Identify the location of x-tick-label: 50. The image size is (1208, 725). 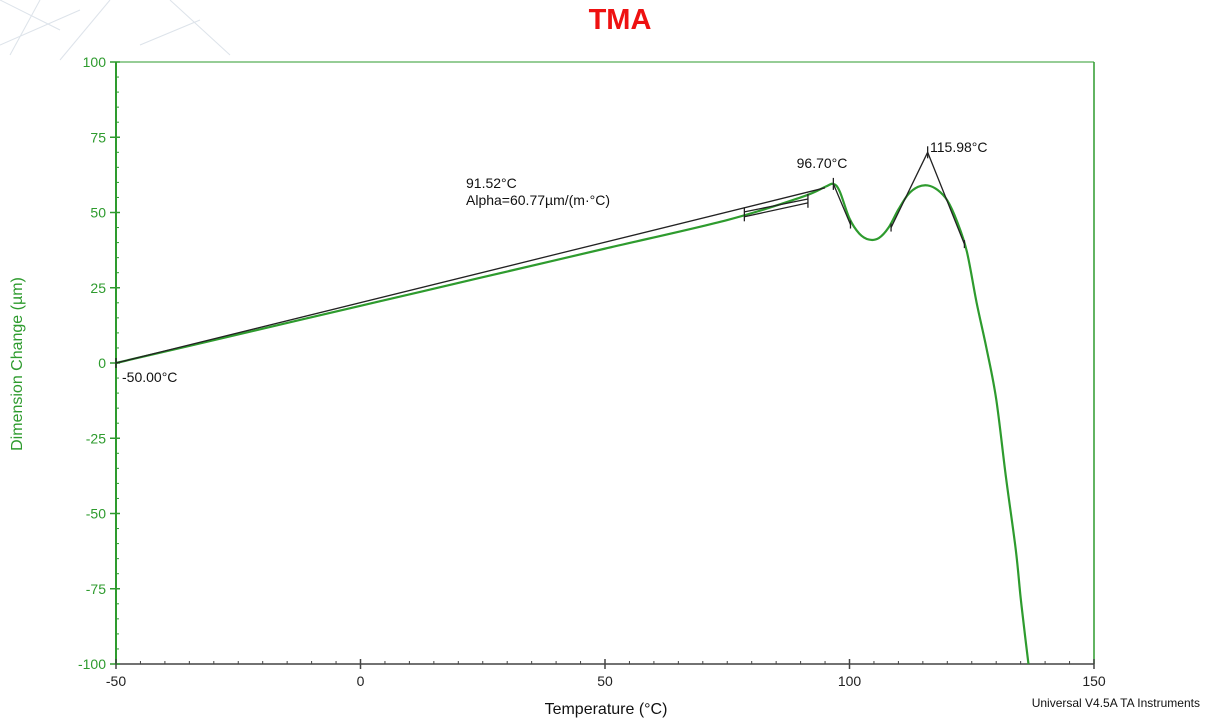
(605, 681).